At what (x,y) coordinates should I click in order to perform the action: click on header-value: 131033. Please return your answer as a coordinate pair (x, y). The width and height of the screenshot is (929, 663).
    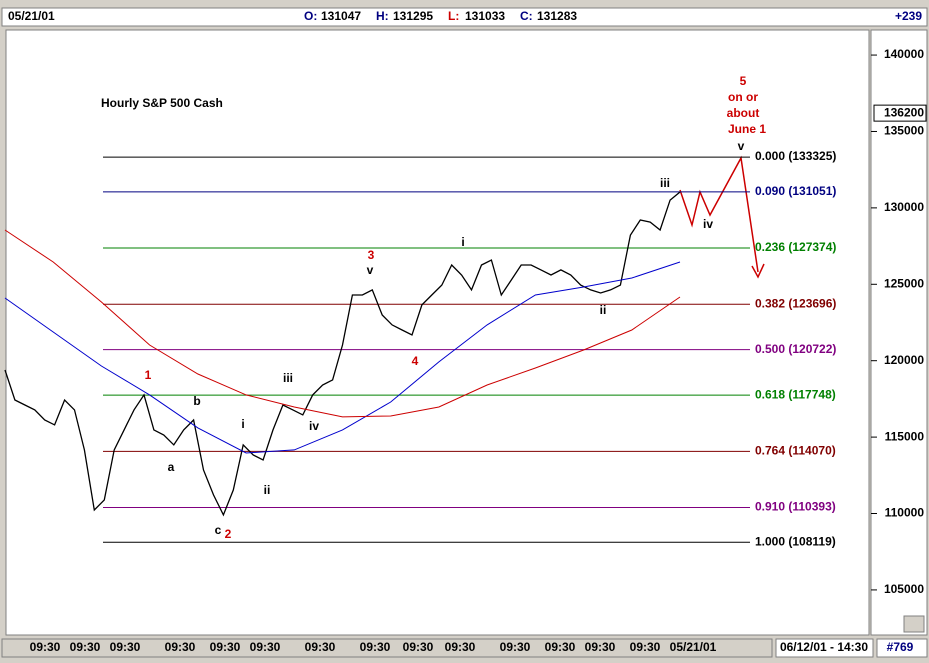
    Looking at the image, I should click on (485, 16).